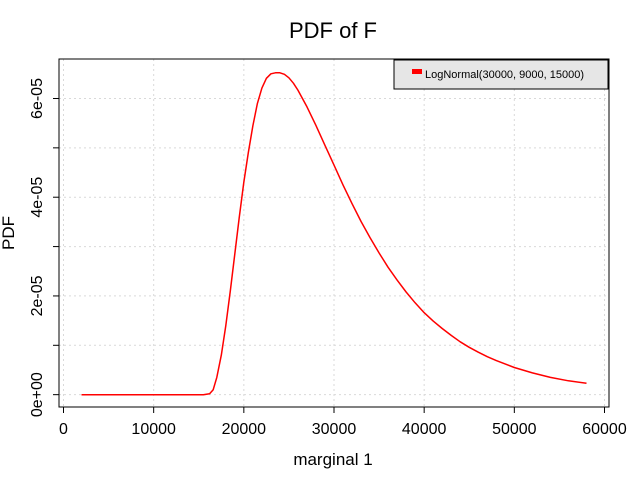  I want to click on x-tick-label: 40000, so click(424, 429).